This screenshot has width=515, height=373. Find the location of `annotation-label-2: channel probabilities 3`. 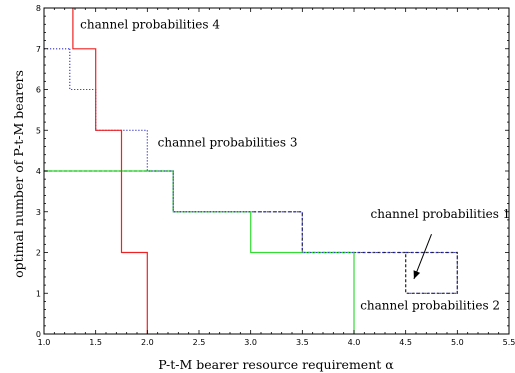

annotation-label-2: channel probabilities 3 is located at coordinates (228, 143).